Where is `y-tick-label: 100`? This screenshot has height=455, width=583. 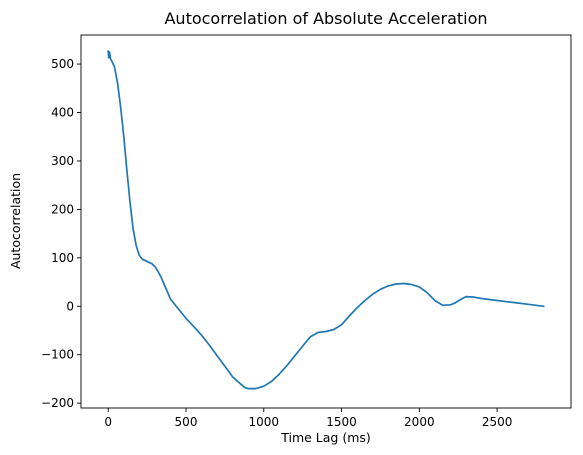
y-tick-label: 100 is located at coordinates (62, 258).